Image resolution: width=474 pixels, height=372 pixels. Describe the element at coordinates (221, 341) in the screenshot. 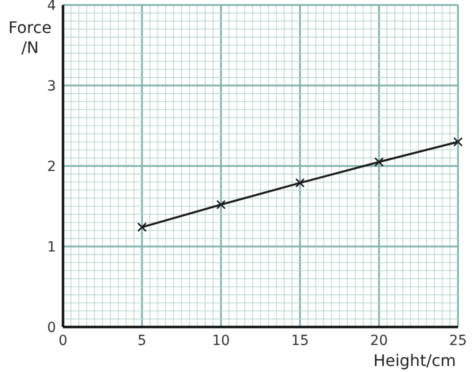

I see `x-tick-label: 10` at that location.